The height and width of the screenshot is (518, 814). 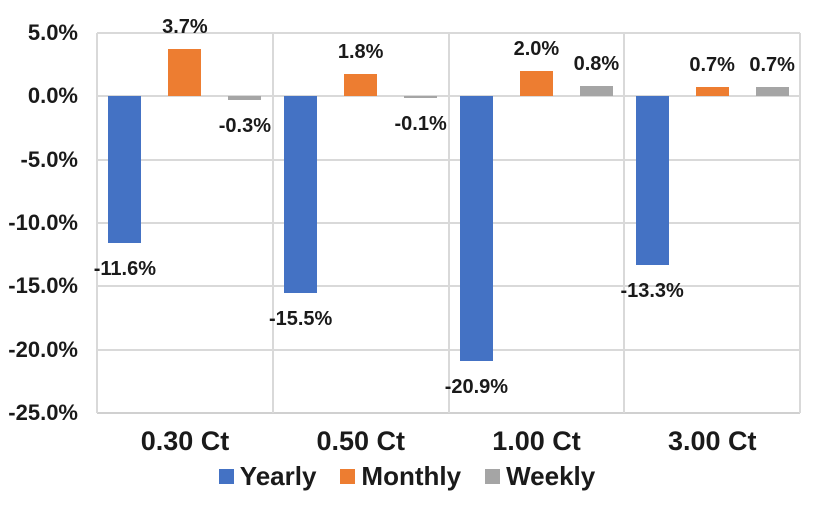 I want to click on legend-label: Weekly, so click(x=551, y=476).